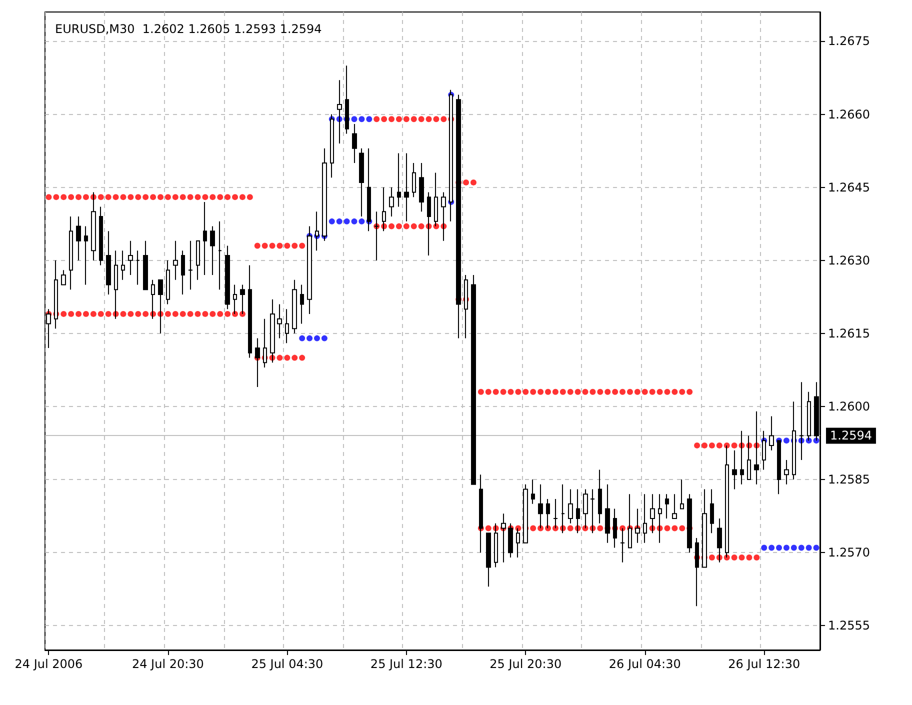 Image resolution: width=912 pixels, height=705 pixels. Describe the element at coordinates (849, 260) in the screenshot. I see `y-tick-label: 1.2630` at that location.